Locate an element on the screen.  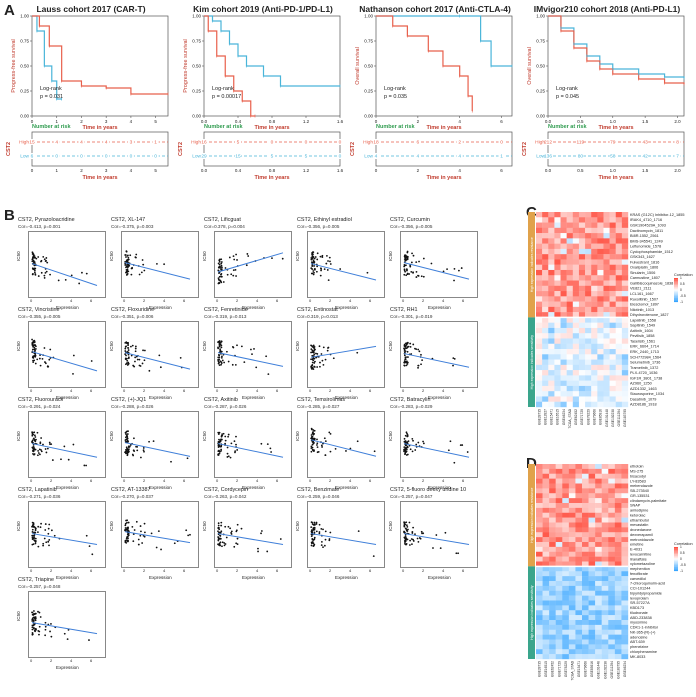
dataset-label: GSE28735 is located at coordinates (539, 417).